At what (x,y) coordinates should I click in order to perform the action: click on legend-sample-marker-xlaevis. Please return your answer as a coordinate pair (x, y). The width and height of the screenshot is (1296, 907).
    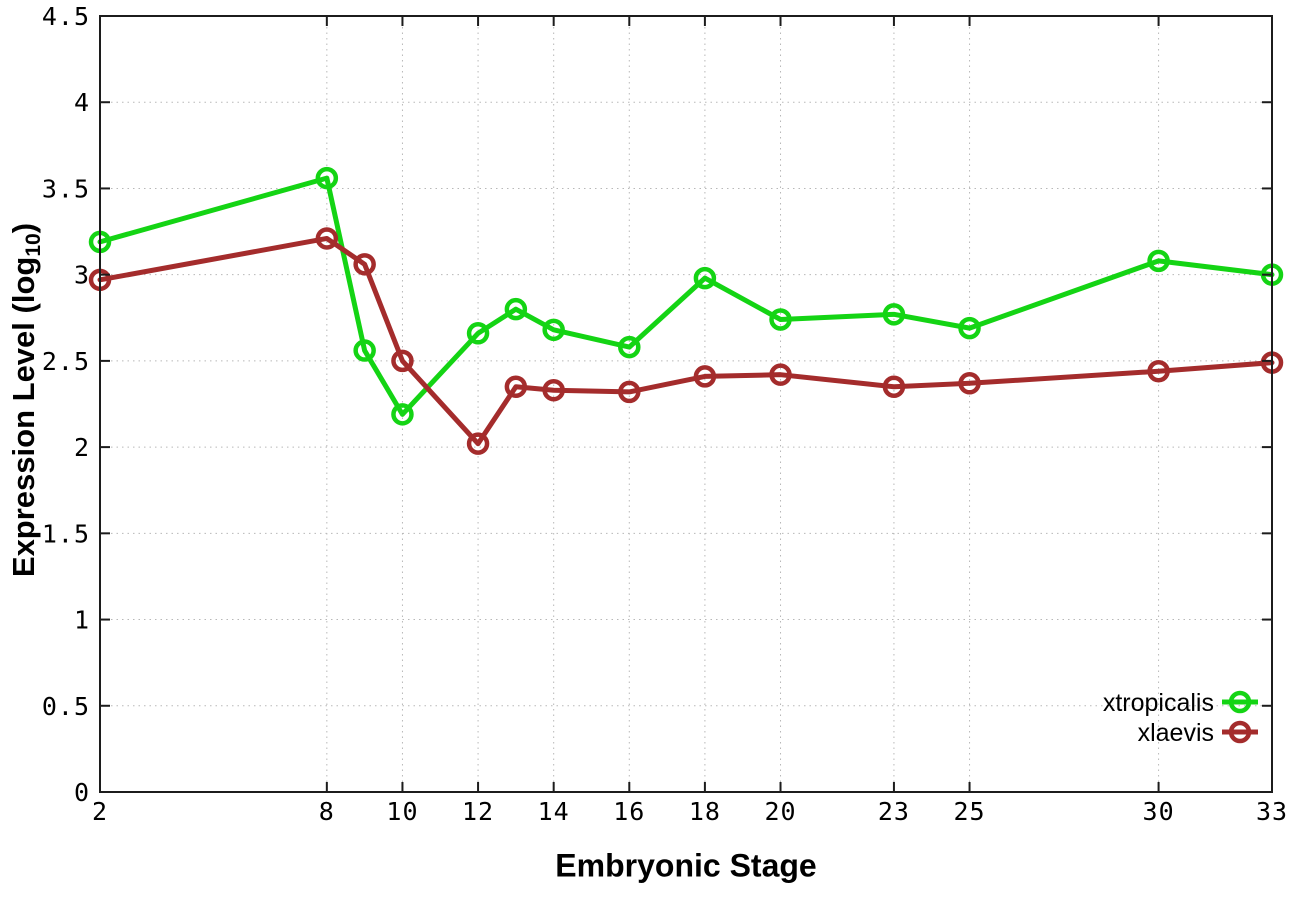
    Looking at the image, I should click on (1240, 732).